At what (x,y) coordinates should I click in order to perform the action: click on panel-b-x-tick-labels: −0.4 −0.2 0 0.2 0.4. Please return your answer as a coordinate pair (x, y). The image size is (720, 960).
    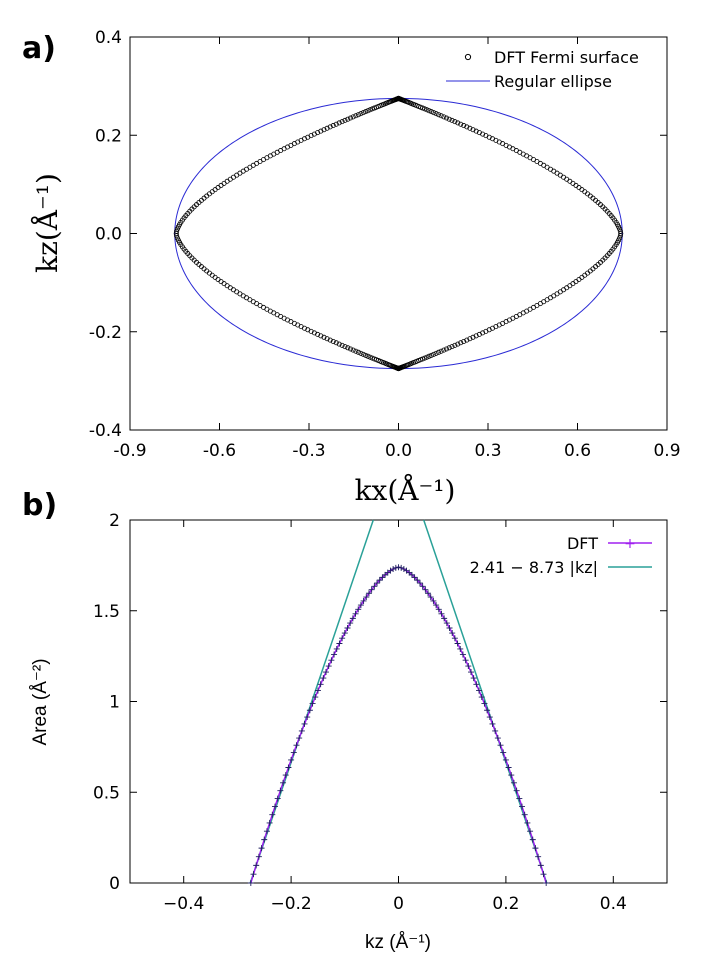
    Looking at the image, I should click on (395, 904).